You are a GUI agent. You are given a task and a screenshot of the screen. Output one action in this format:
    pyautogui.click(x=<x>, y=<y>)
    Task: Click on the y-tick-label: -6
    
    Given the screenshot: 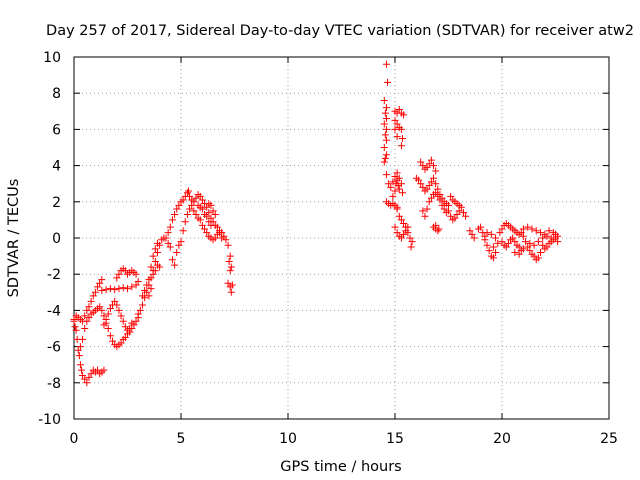 What is the action you would take?
    pyautogui.click(x=54, y=348)
    